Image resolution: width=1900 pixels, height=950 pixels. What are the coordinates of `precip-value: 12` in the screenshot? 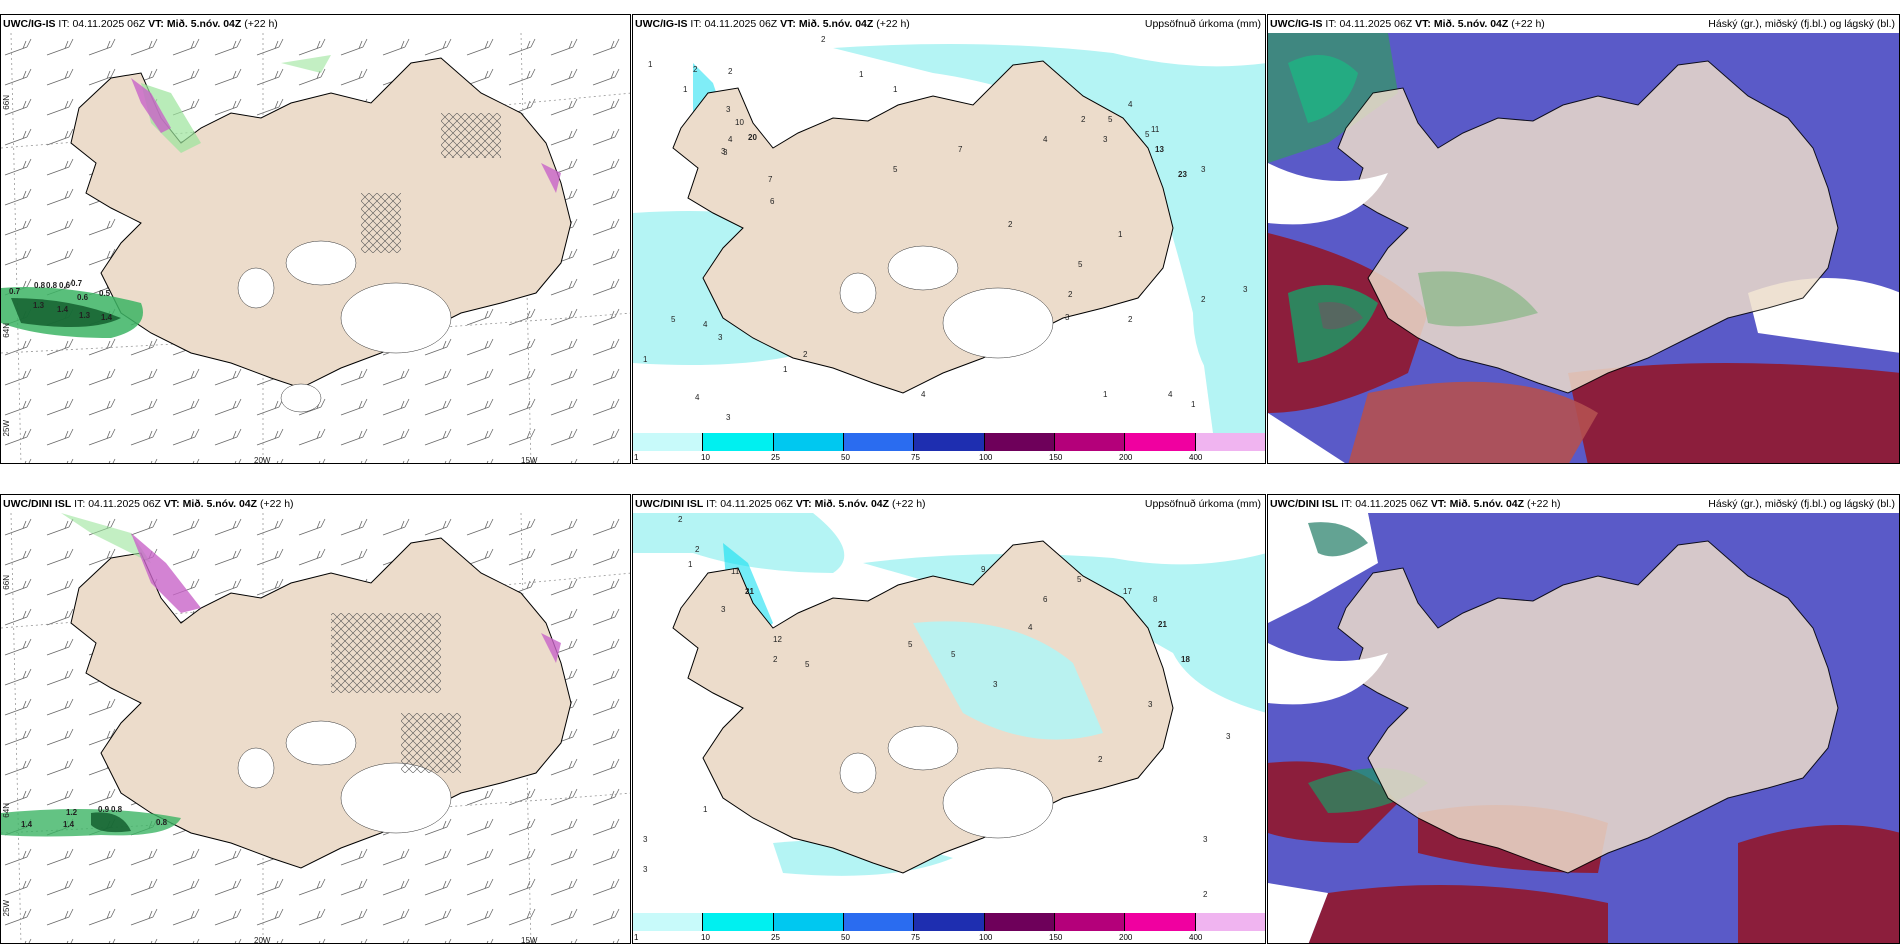 It's located at (777, 639).